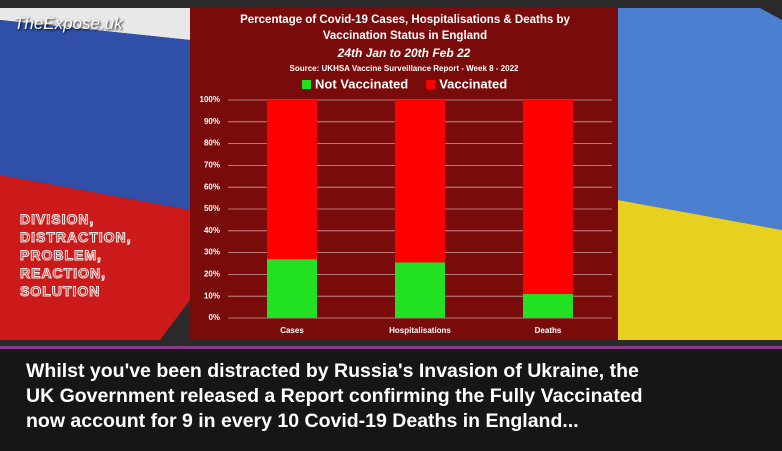 Image resolution: width=782 pixels, height=451 pixels. I want to click on y-tick-label: 30%, so click(212, 252).